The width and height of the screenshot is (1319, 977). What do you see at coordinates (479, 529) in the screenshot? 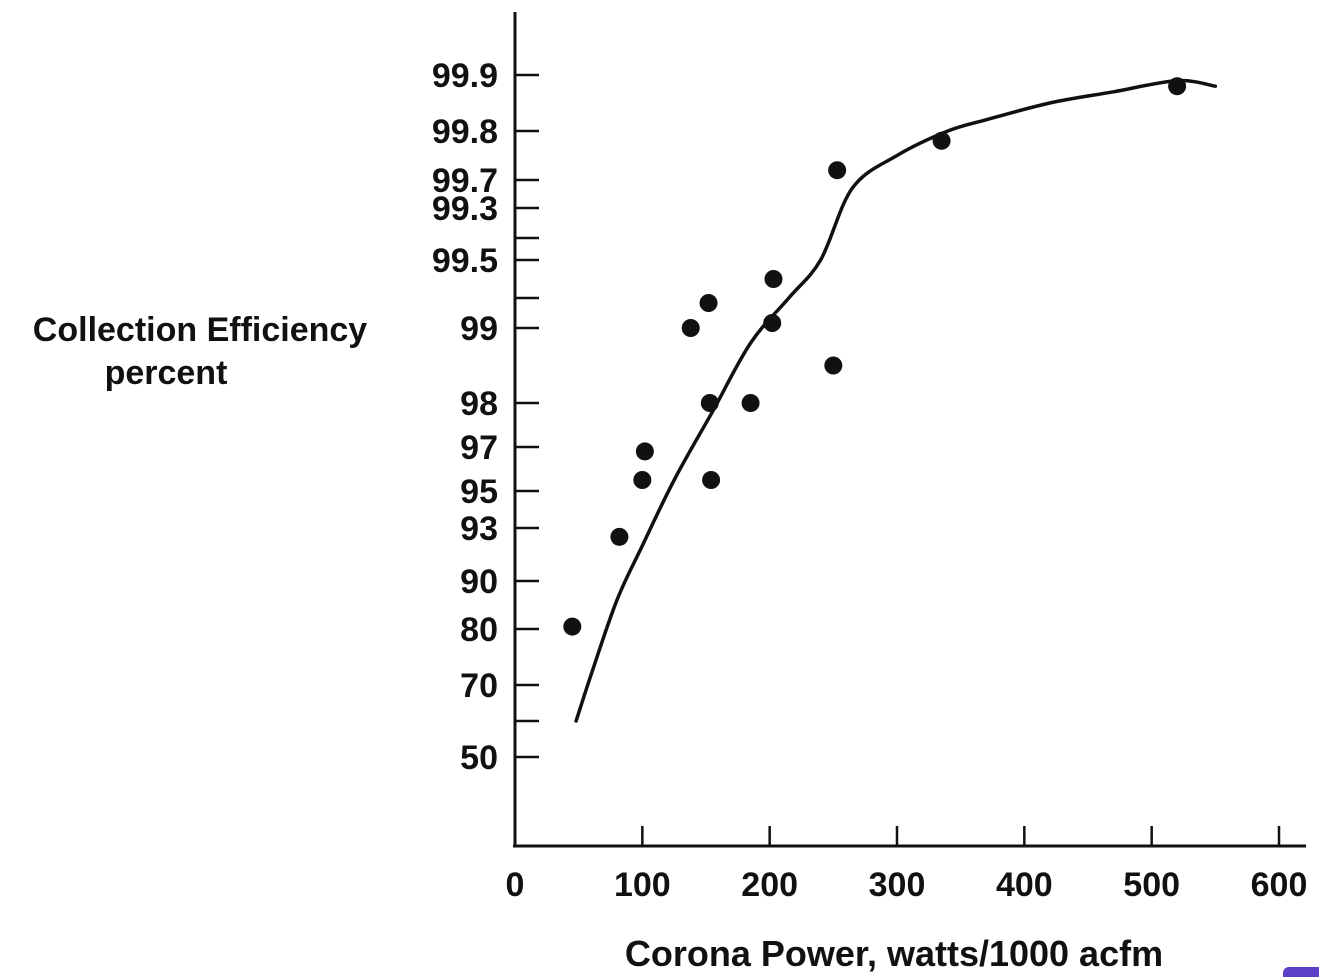
I see `y-tick-label: 93` at bounding box center [479, 529].